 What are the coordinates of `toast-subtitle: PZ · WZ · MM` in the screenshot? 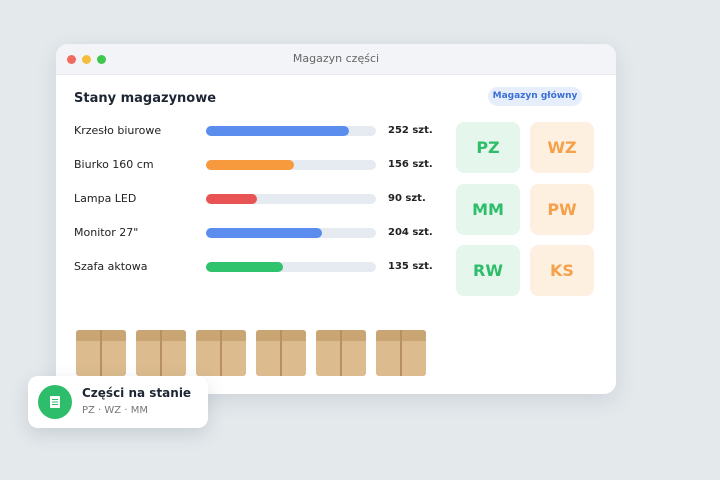 It's located at (115, 410).